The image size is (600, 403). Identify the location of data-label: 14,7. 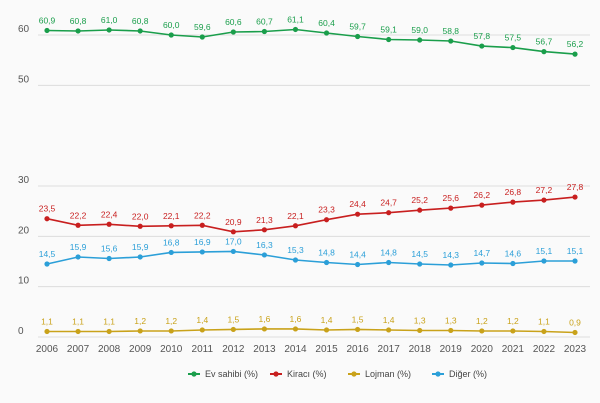
(482, 253).